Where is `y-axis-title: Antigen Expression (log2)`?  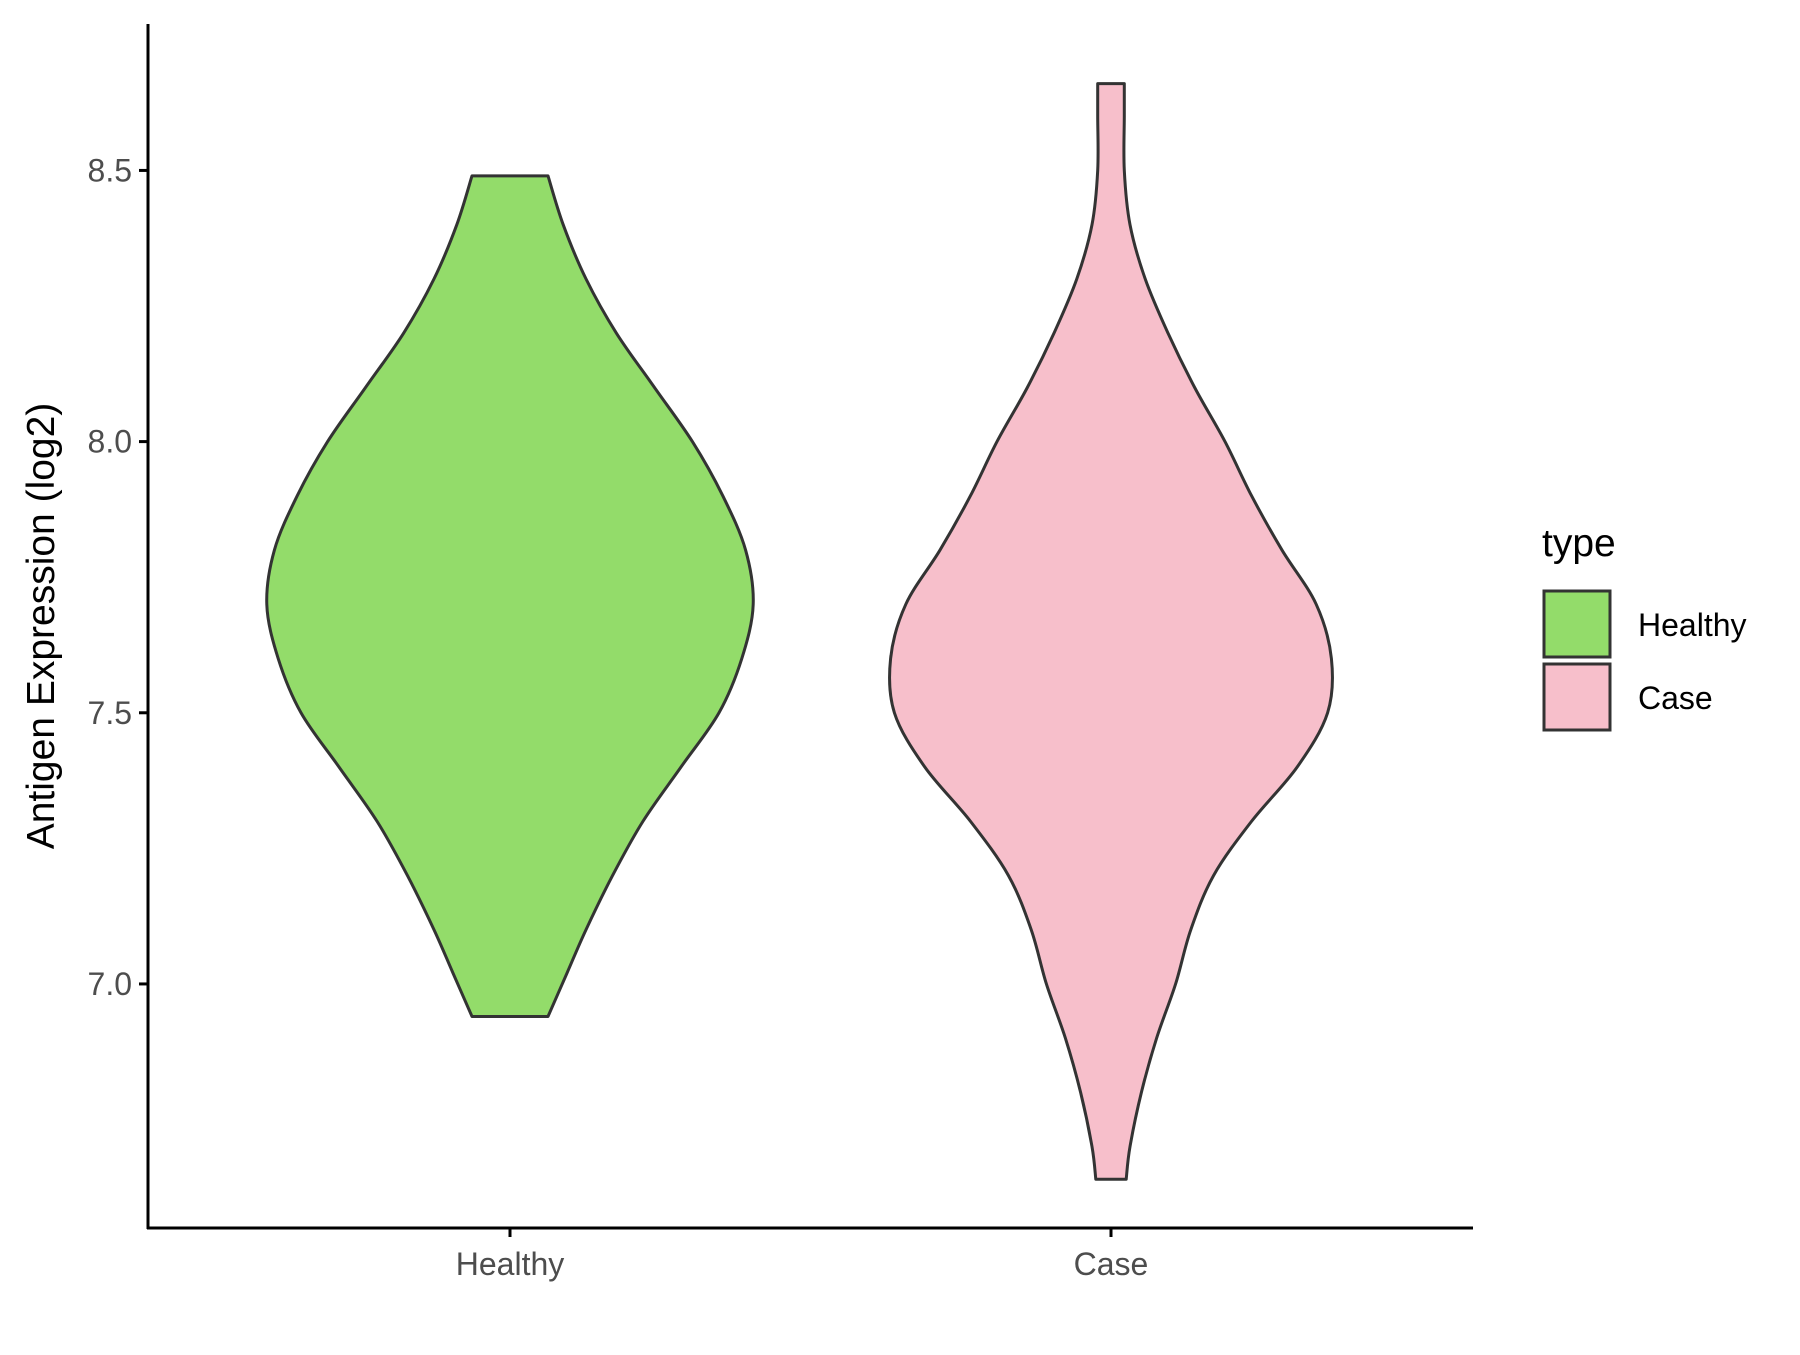
y-axis-title: Antigen Expression (log2) is located at coordinates (41, 626).